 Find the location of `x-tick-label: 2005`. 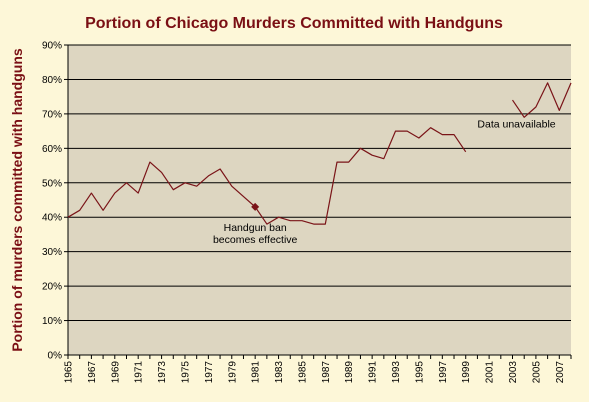

x-tick-label: 2005 is located at coordinates (536, 372).